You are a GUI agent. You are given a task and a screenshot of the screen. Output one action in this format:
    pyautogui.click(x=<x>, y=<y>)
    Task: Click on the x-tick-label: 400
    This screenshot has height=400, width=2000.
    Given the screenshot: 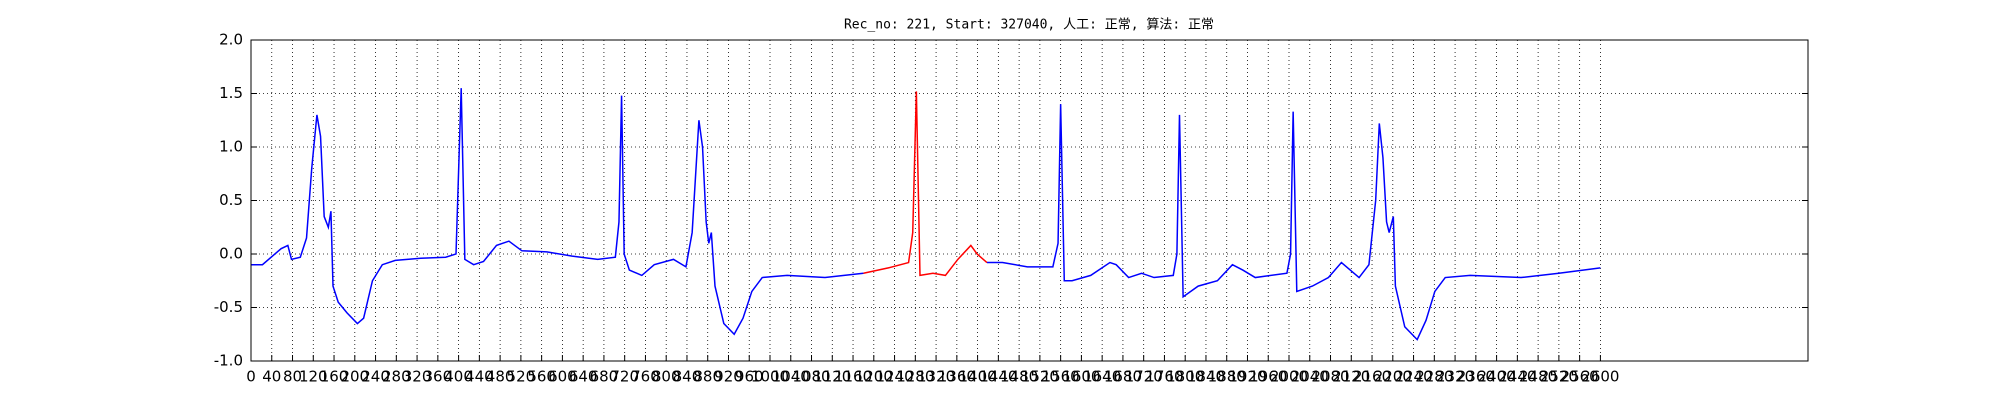 What is the action you would take?
    pyautogui.click(x=458, y=377)
    